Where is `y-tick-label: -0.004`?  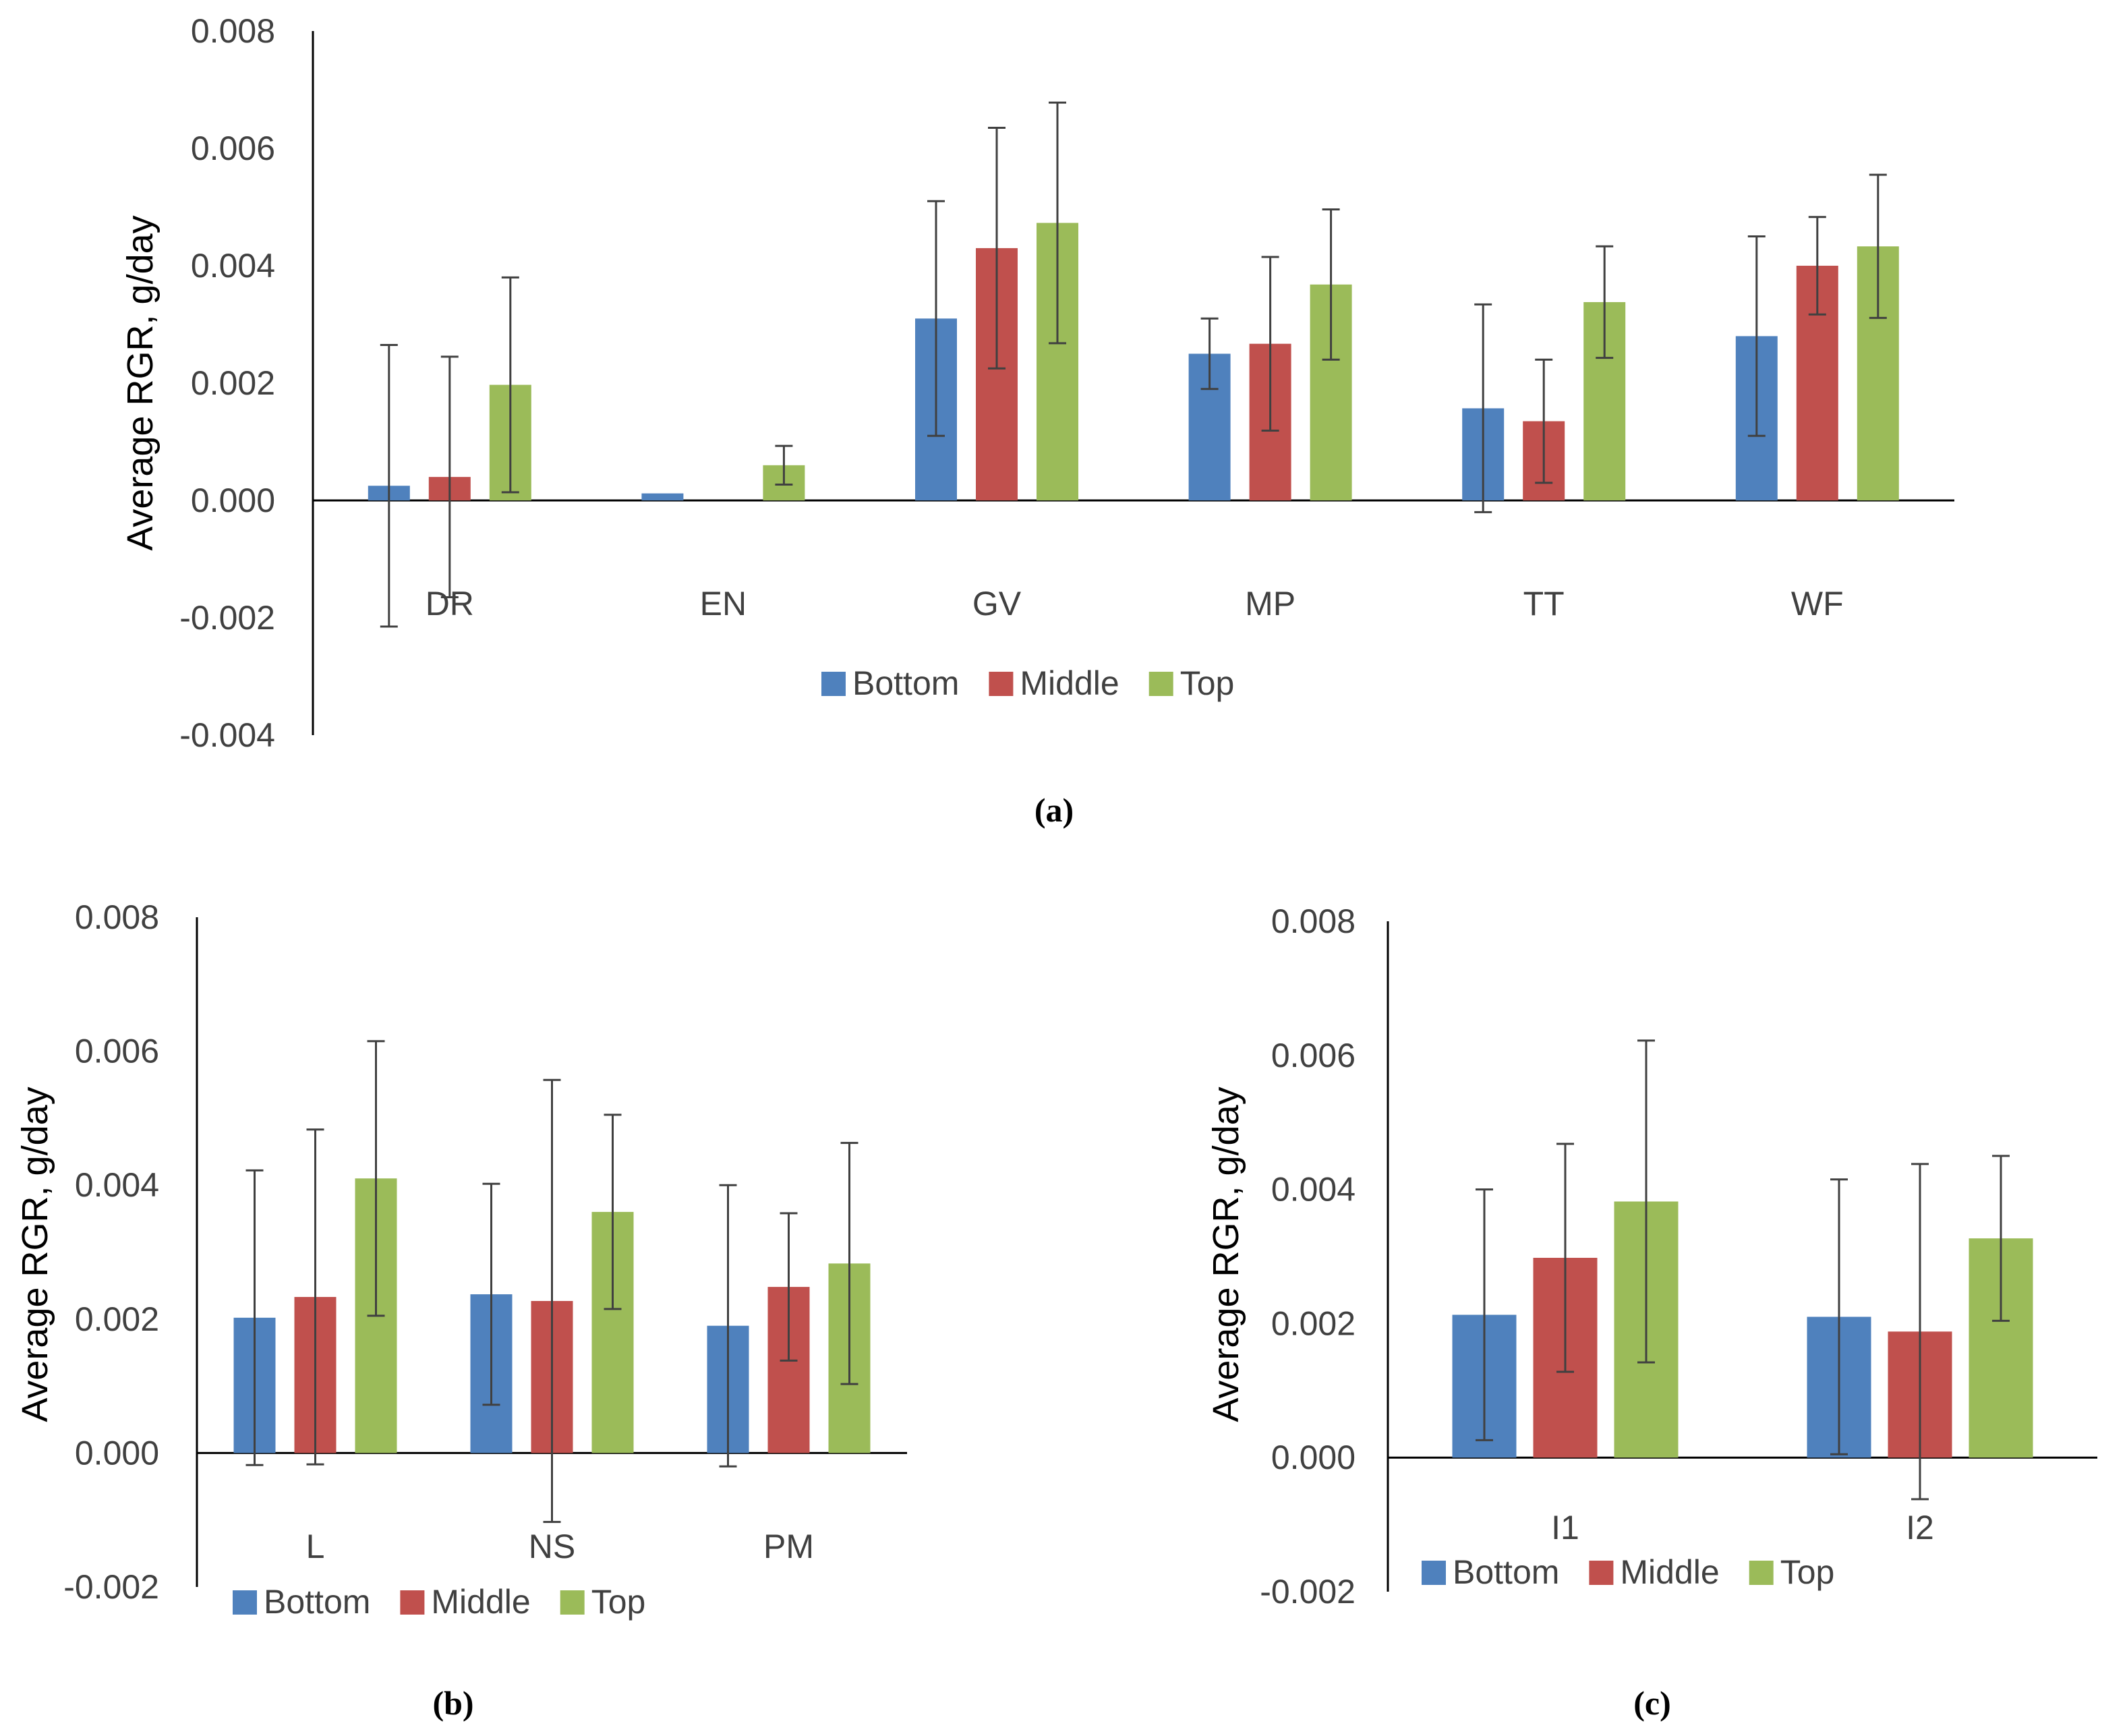 y-tick-label: -0.004 is located at coordinates (227, 735).